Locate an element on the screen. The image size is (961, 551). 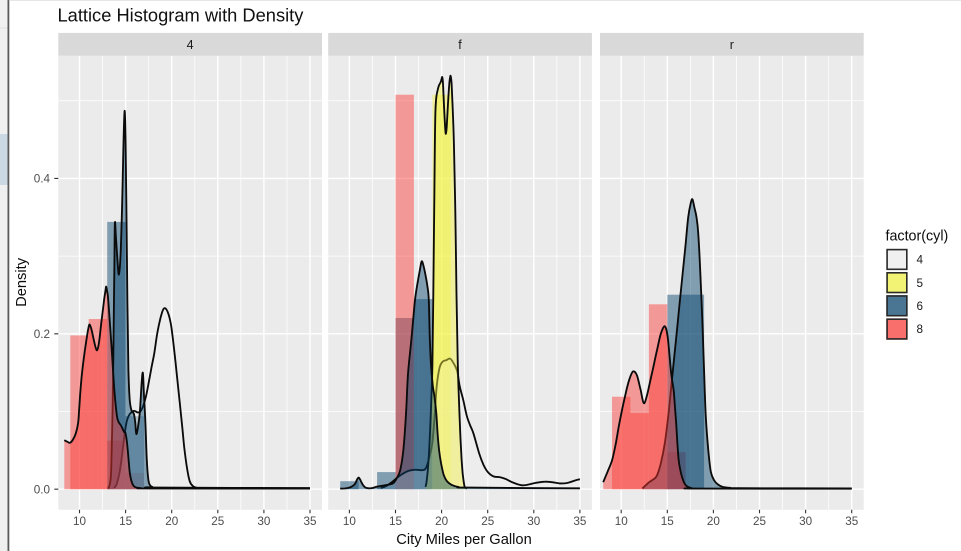
svg-text: 8 is located at coordinates (920, 329).